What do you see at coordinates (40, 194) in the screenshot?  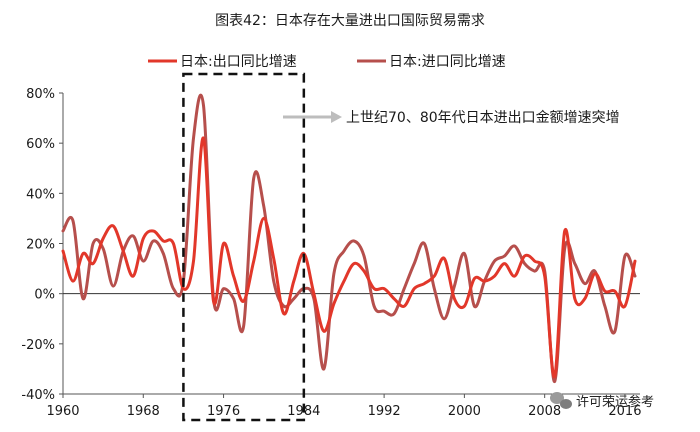 I see `y-tick-label: 40%` at bounding box center [40, 194].